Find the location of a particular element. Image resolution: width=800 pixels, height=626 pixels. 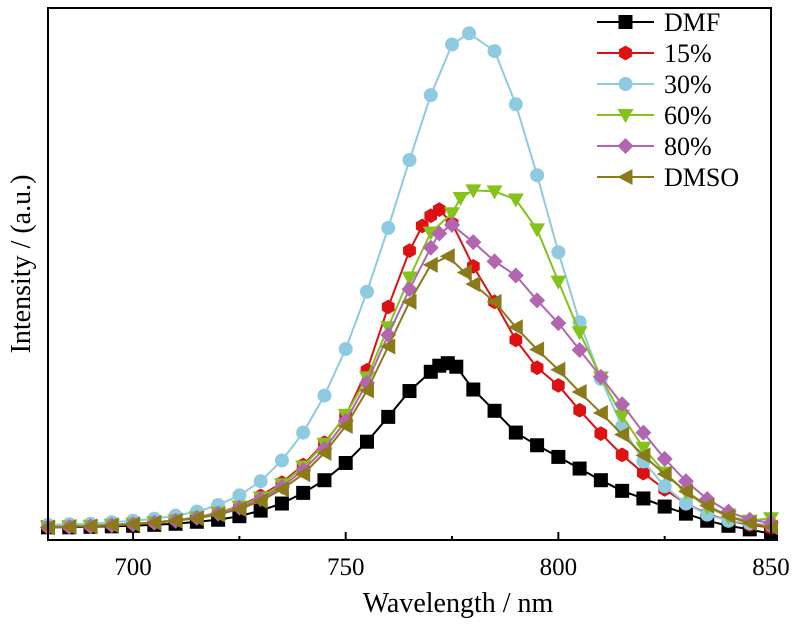

y-axis-label: Intensity / (a.u.) is located at coordinates (21, 264).